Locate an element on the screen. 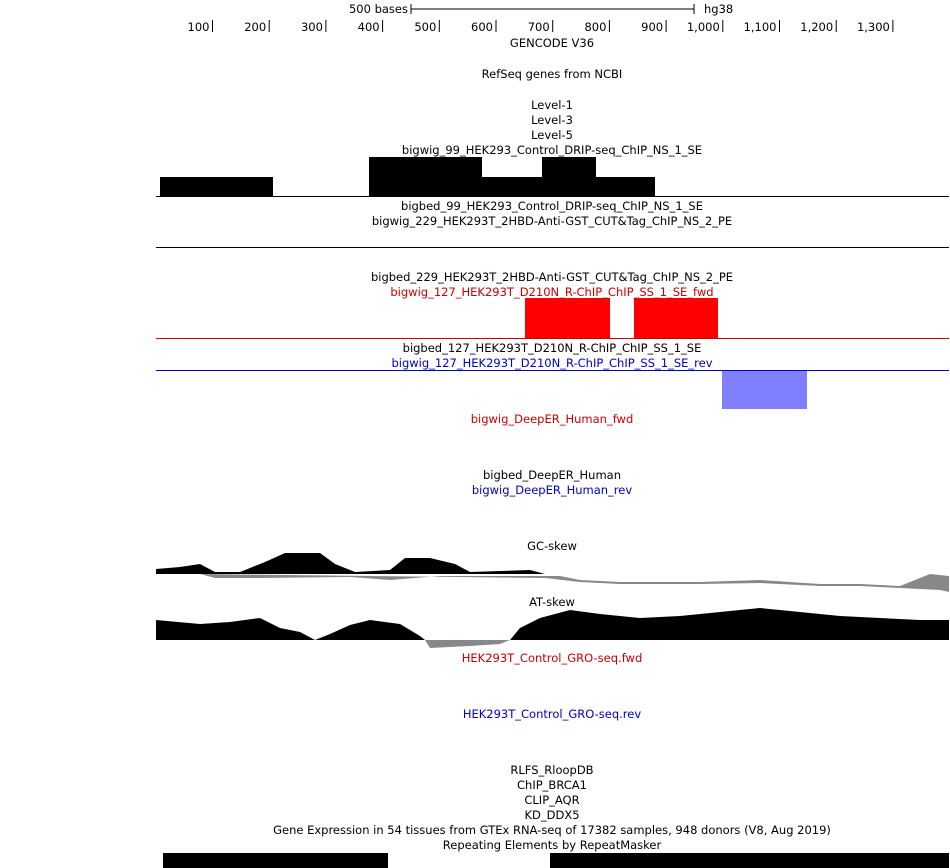 The image size is (950, 868). track-label: Level-3 is located at coordinates (552, 120).